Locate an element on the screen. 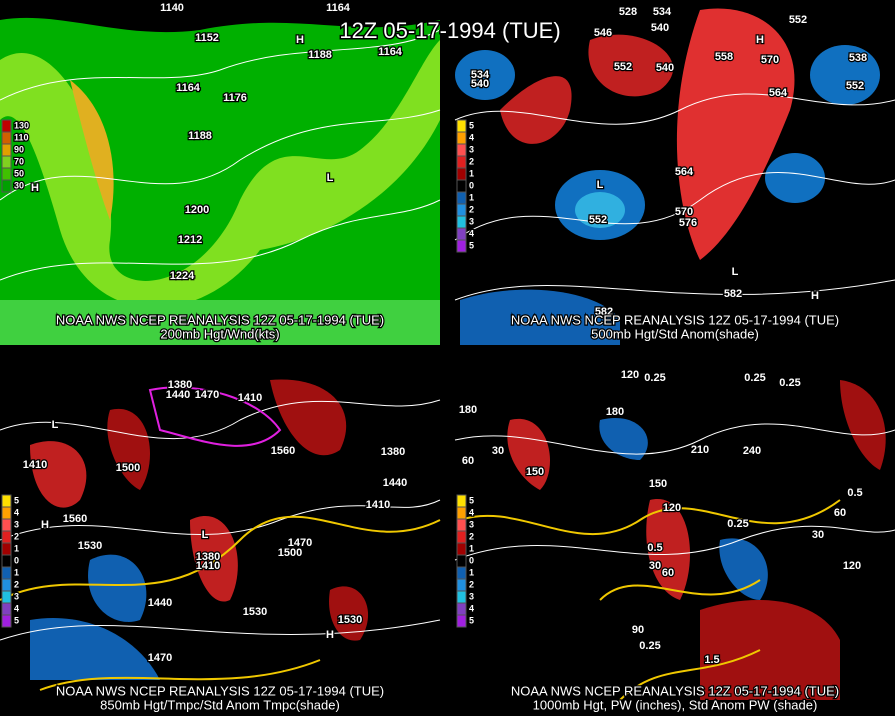 The height and width of the screenshot is (716, 895). pw-contour is located at coordinates (650, 600).